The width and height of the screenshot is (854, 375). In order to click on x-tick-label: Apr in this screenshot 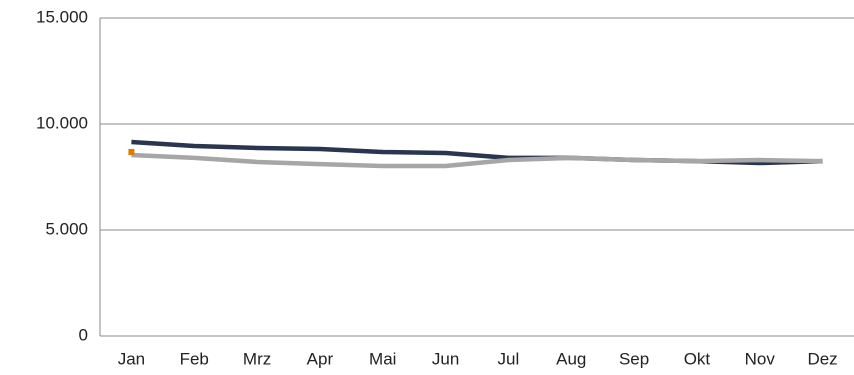, I will do `click(320, 358)`.